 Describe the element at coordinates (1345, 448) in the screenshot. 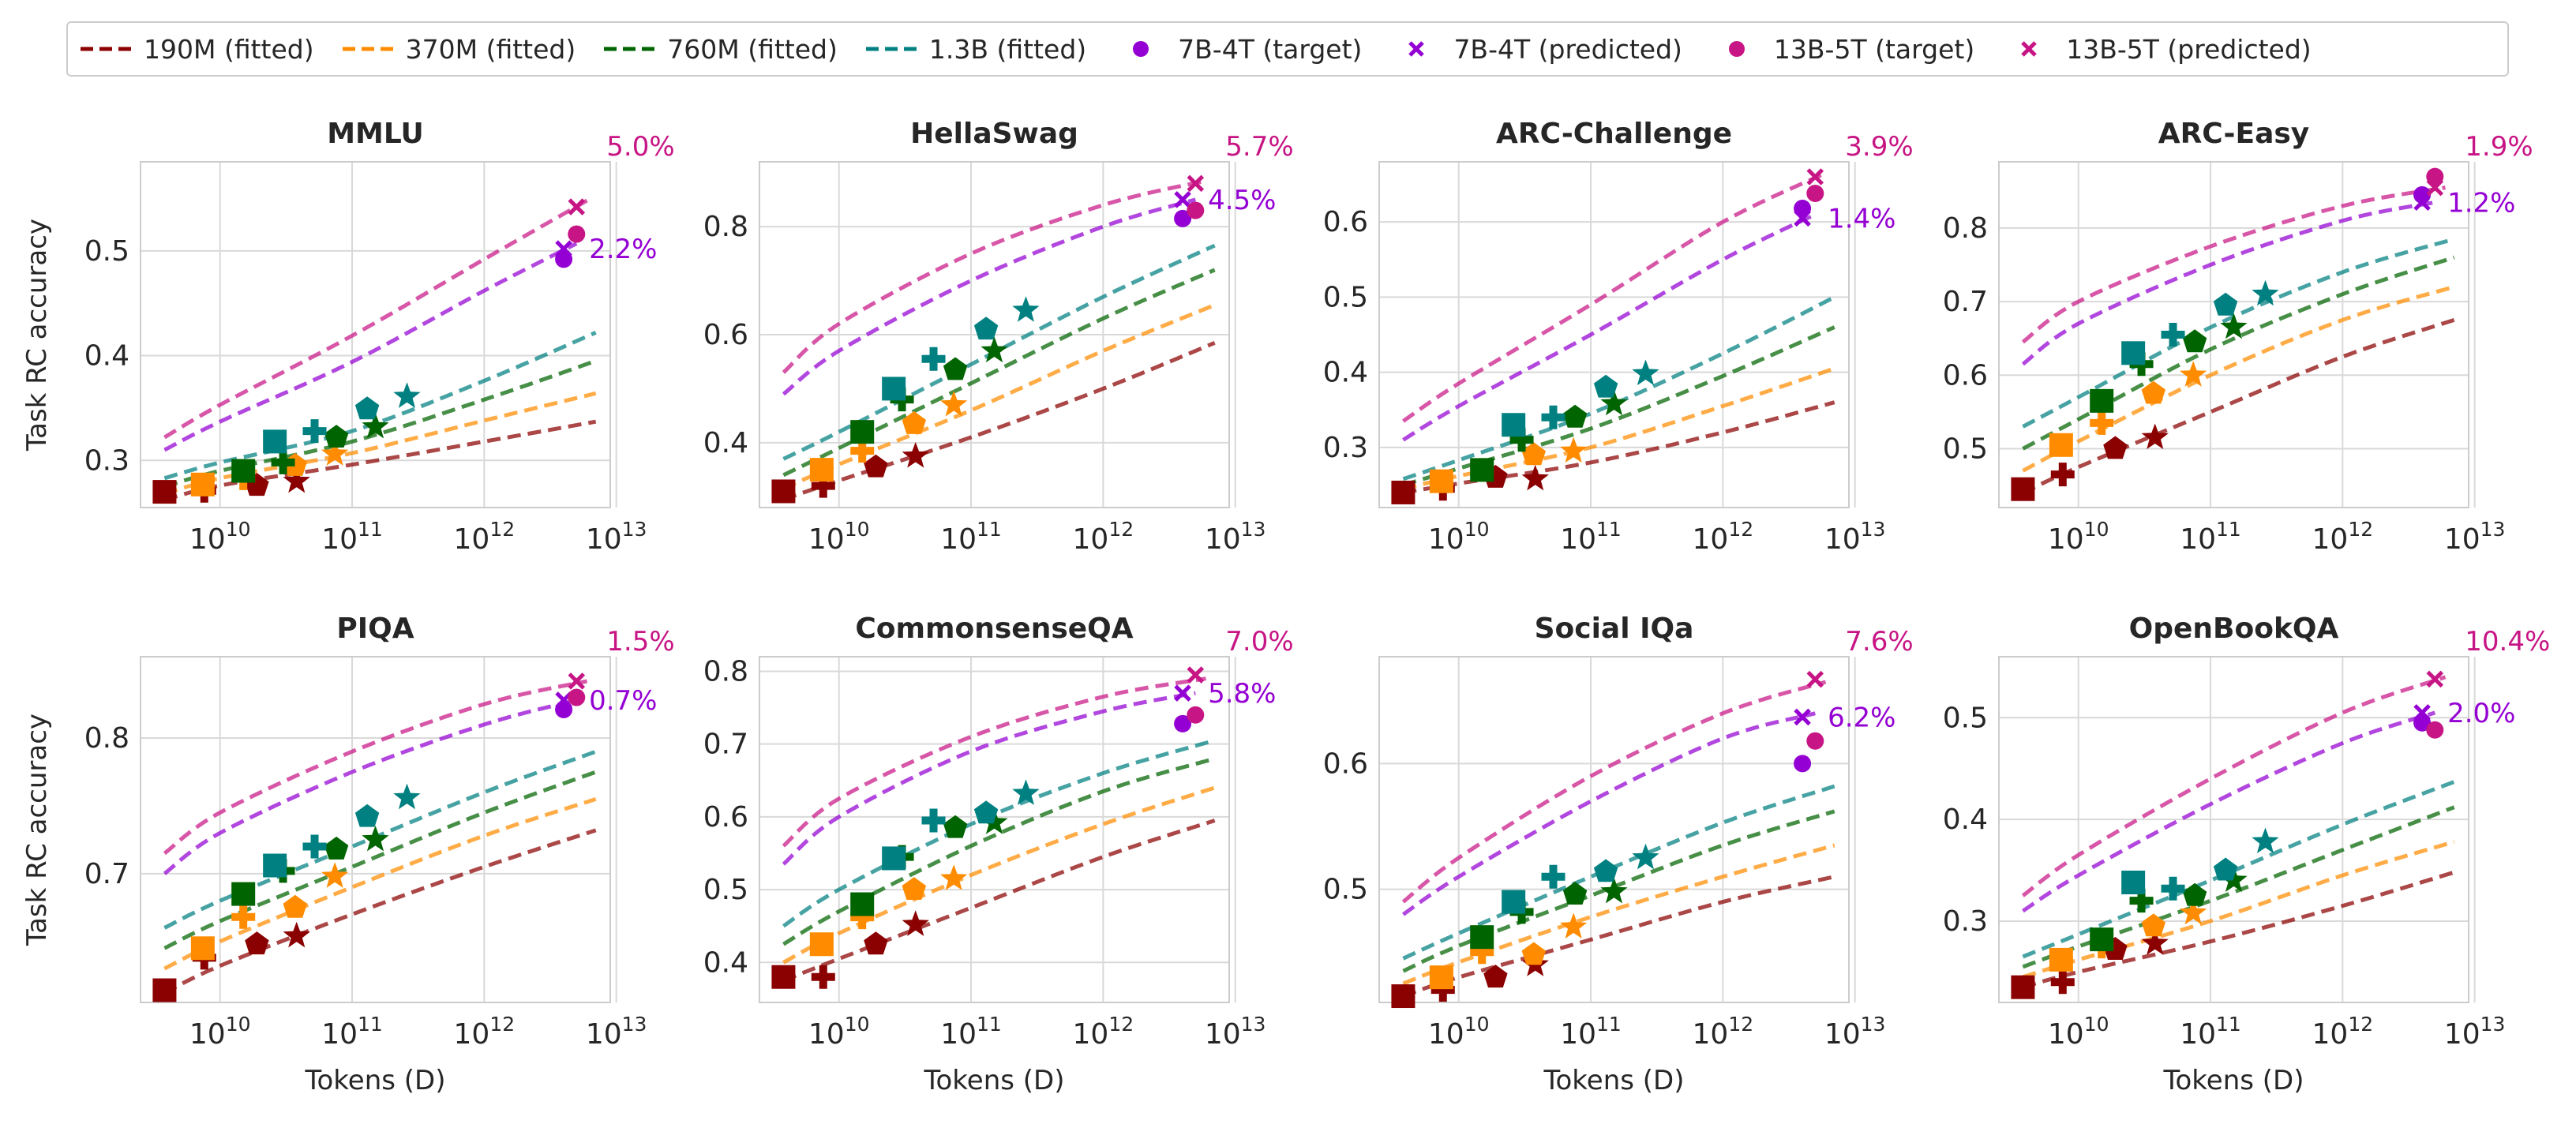

I see `y-tick-label: 0.3` at that location.